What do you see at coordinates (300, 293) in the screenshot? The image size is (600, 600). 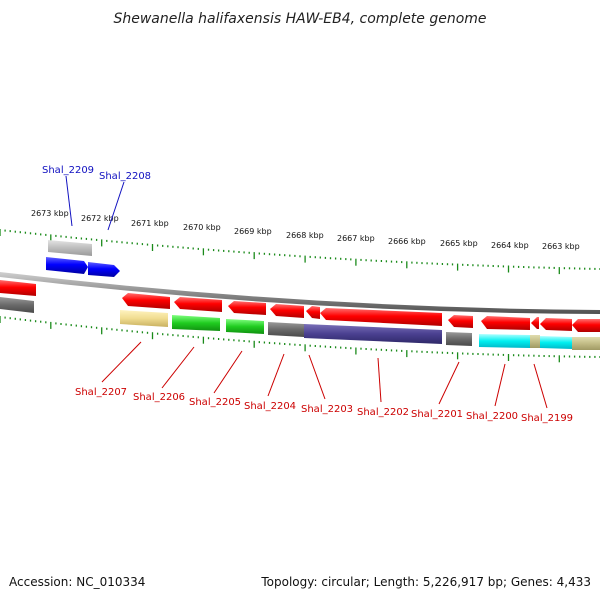 I see `genome-backbone` at bounding box center [300, 293].